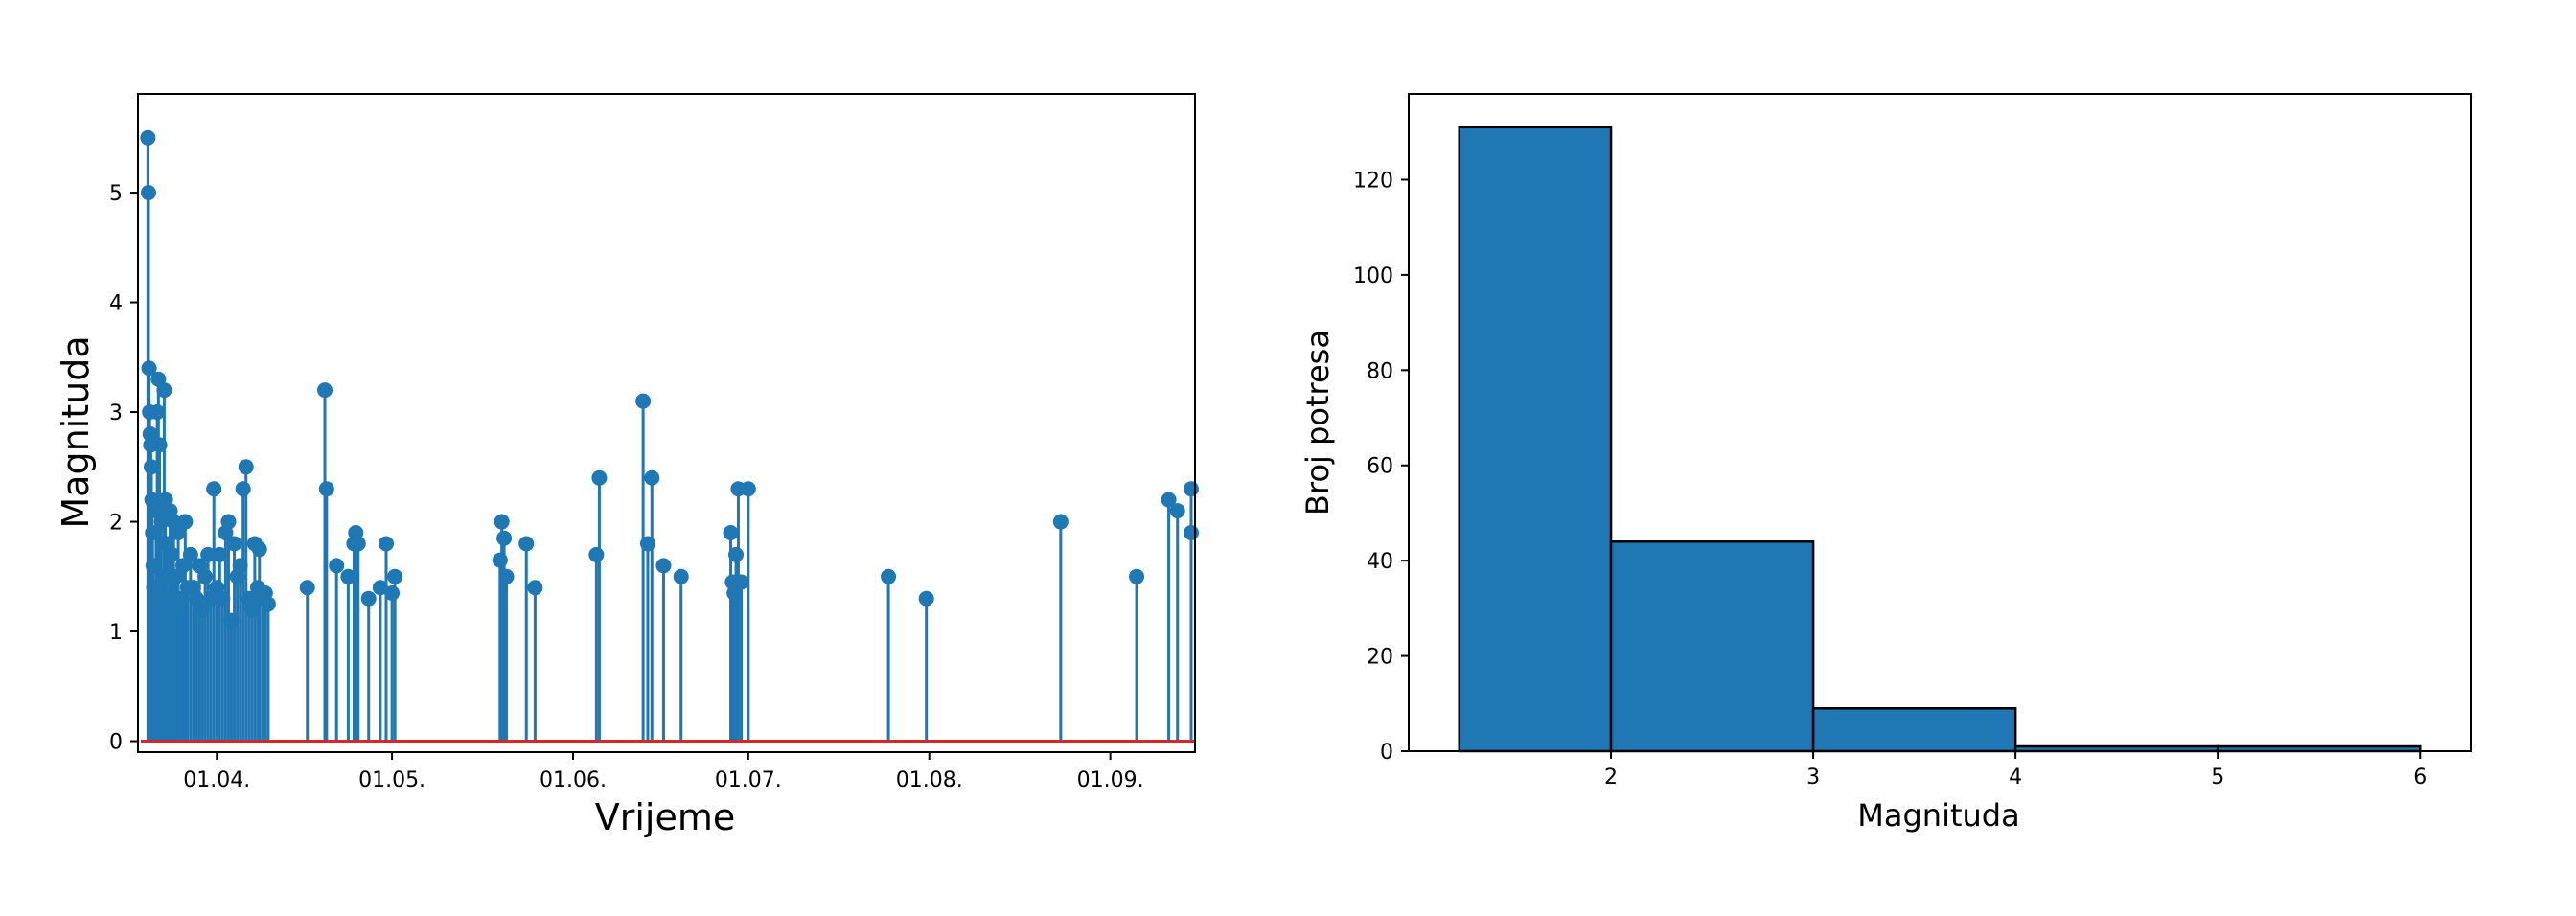  Describe the element at coordinates (116, 304) in the screenshot. I see `y-tick-label: 4` at that location.